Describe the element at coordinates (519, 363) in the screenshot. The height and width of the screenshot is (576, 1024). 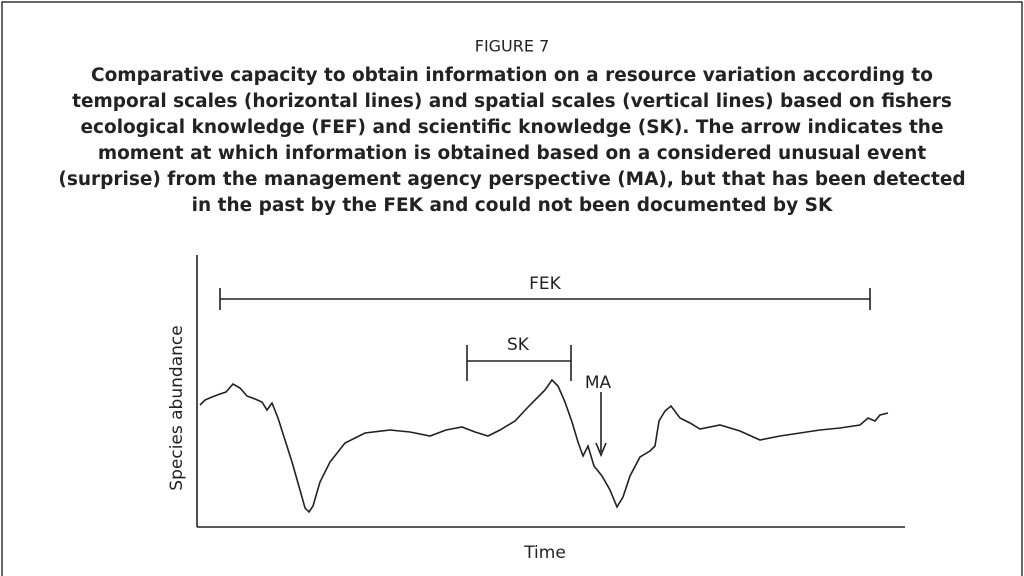
I see `sk-bar` at that location.